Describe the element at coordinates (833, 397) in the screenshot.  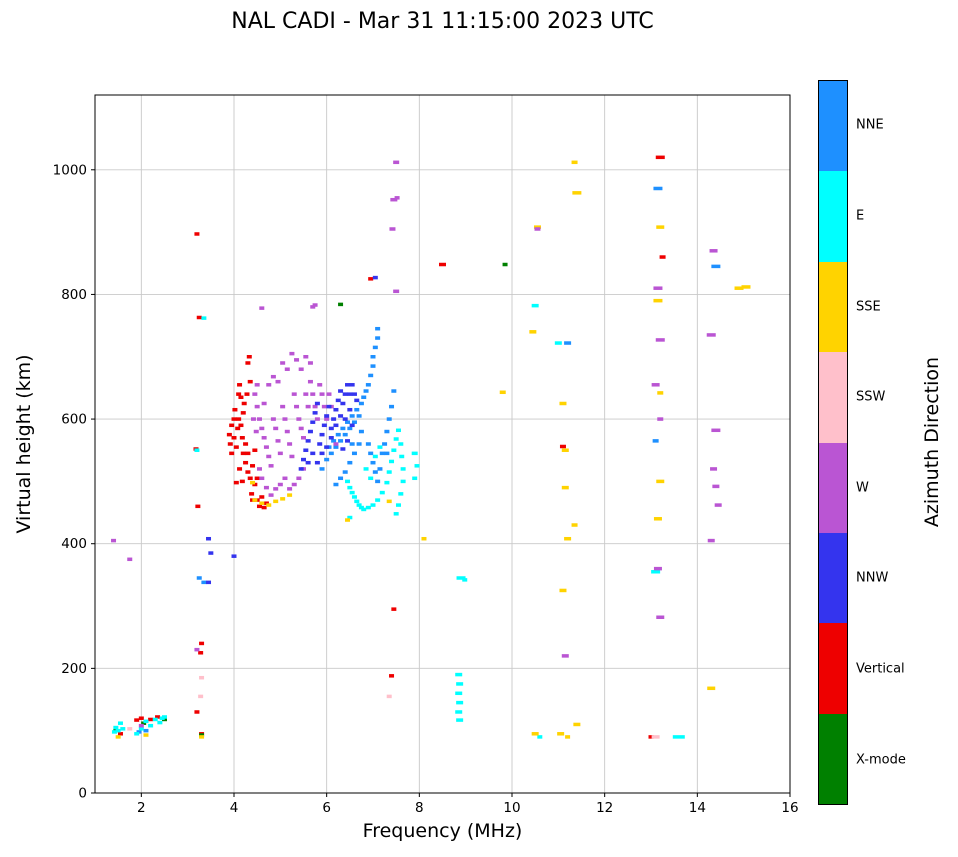
I see `colorbar-segment-ssw` at that location.